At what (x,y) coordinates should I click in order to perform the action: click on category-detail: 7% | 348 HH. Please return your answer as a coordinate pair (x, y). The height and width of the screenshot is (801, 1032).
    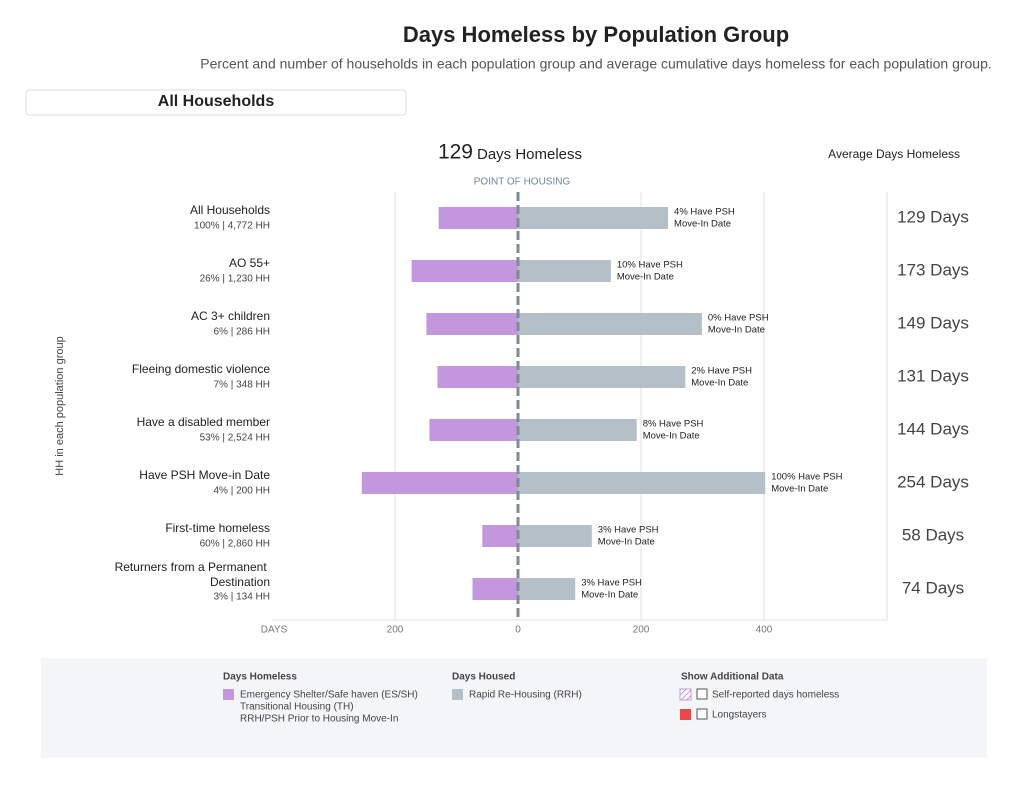
    Looking at the image, I should click on (241, 385).